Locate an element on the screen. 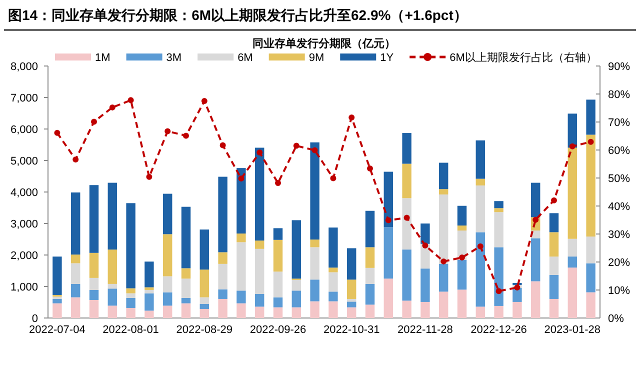 Image resolution: width=640 pixels, height=382 pixels. y-tick-label: 7,000 is located at coordinates (24, 98).